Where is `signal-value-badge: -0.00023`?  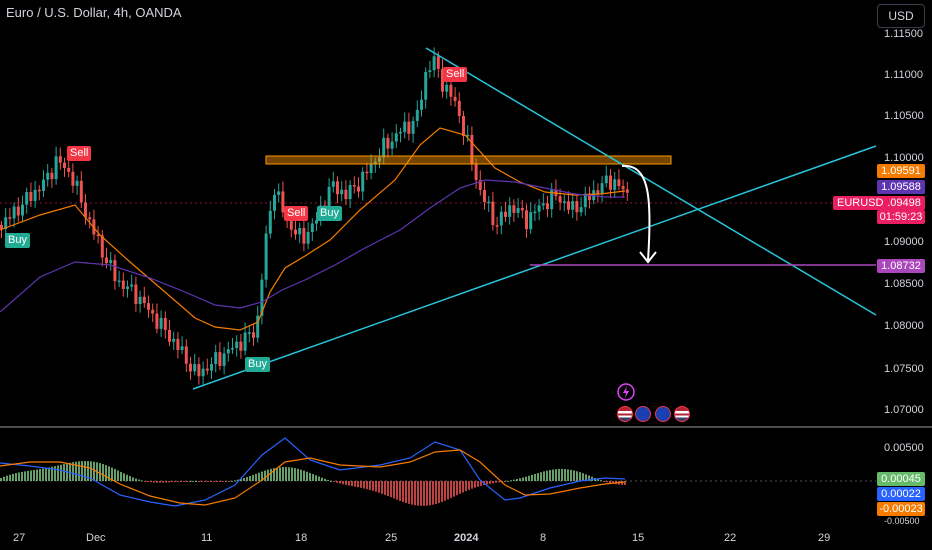 signal-value-badge: -0.00023 is located at coordinates (901, 509).